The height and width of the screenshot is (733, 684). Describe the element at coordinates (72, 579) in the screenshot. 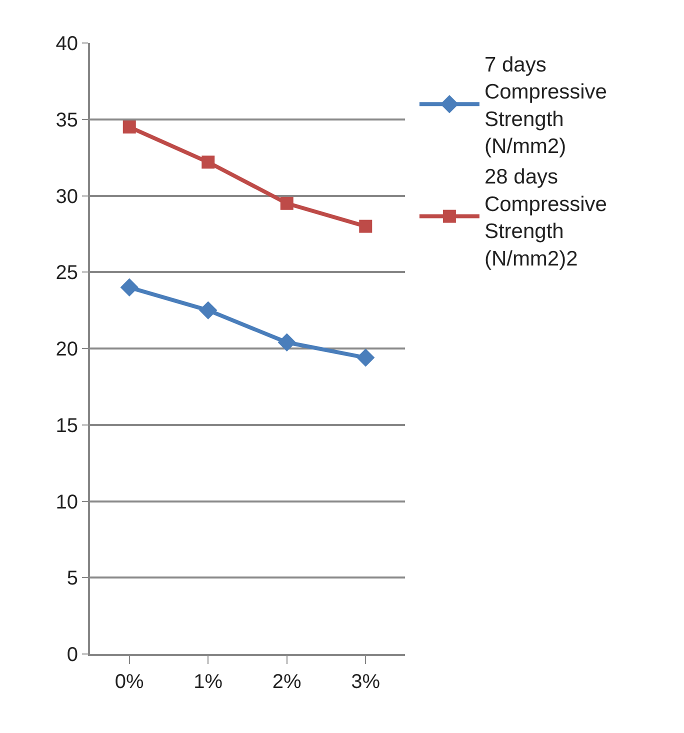

I see `y-tick-label: 5` at that location.